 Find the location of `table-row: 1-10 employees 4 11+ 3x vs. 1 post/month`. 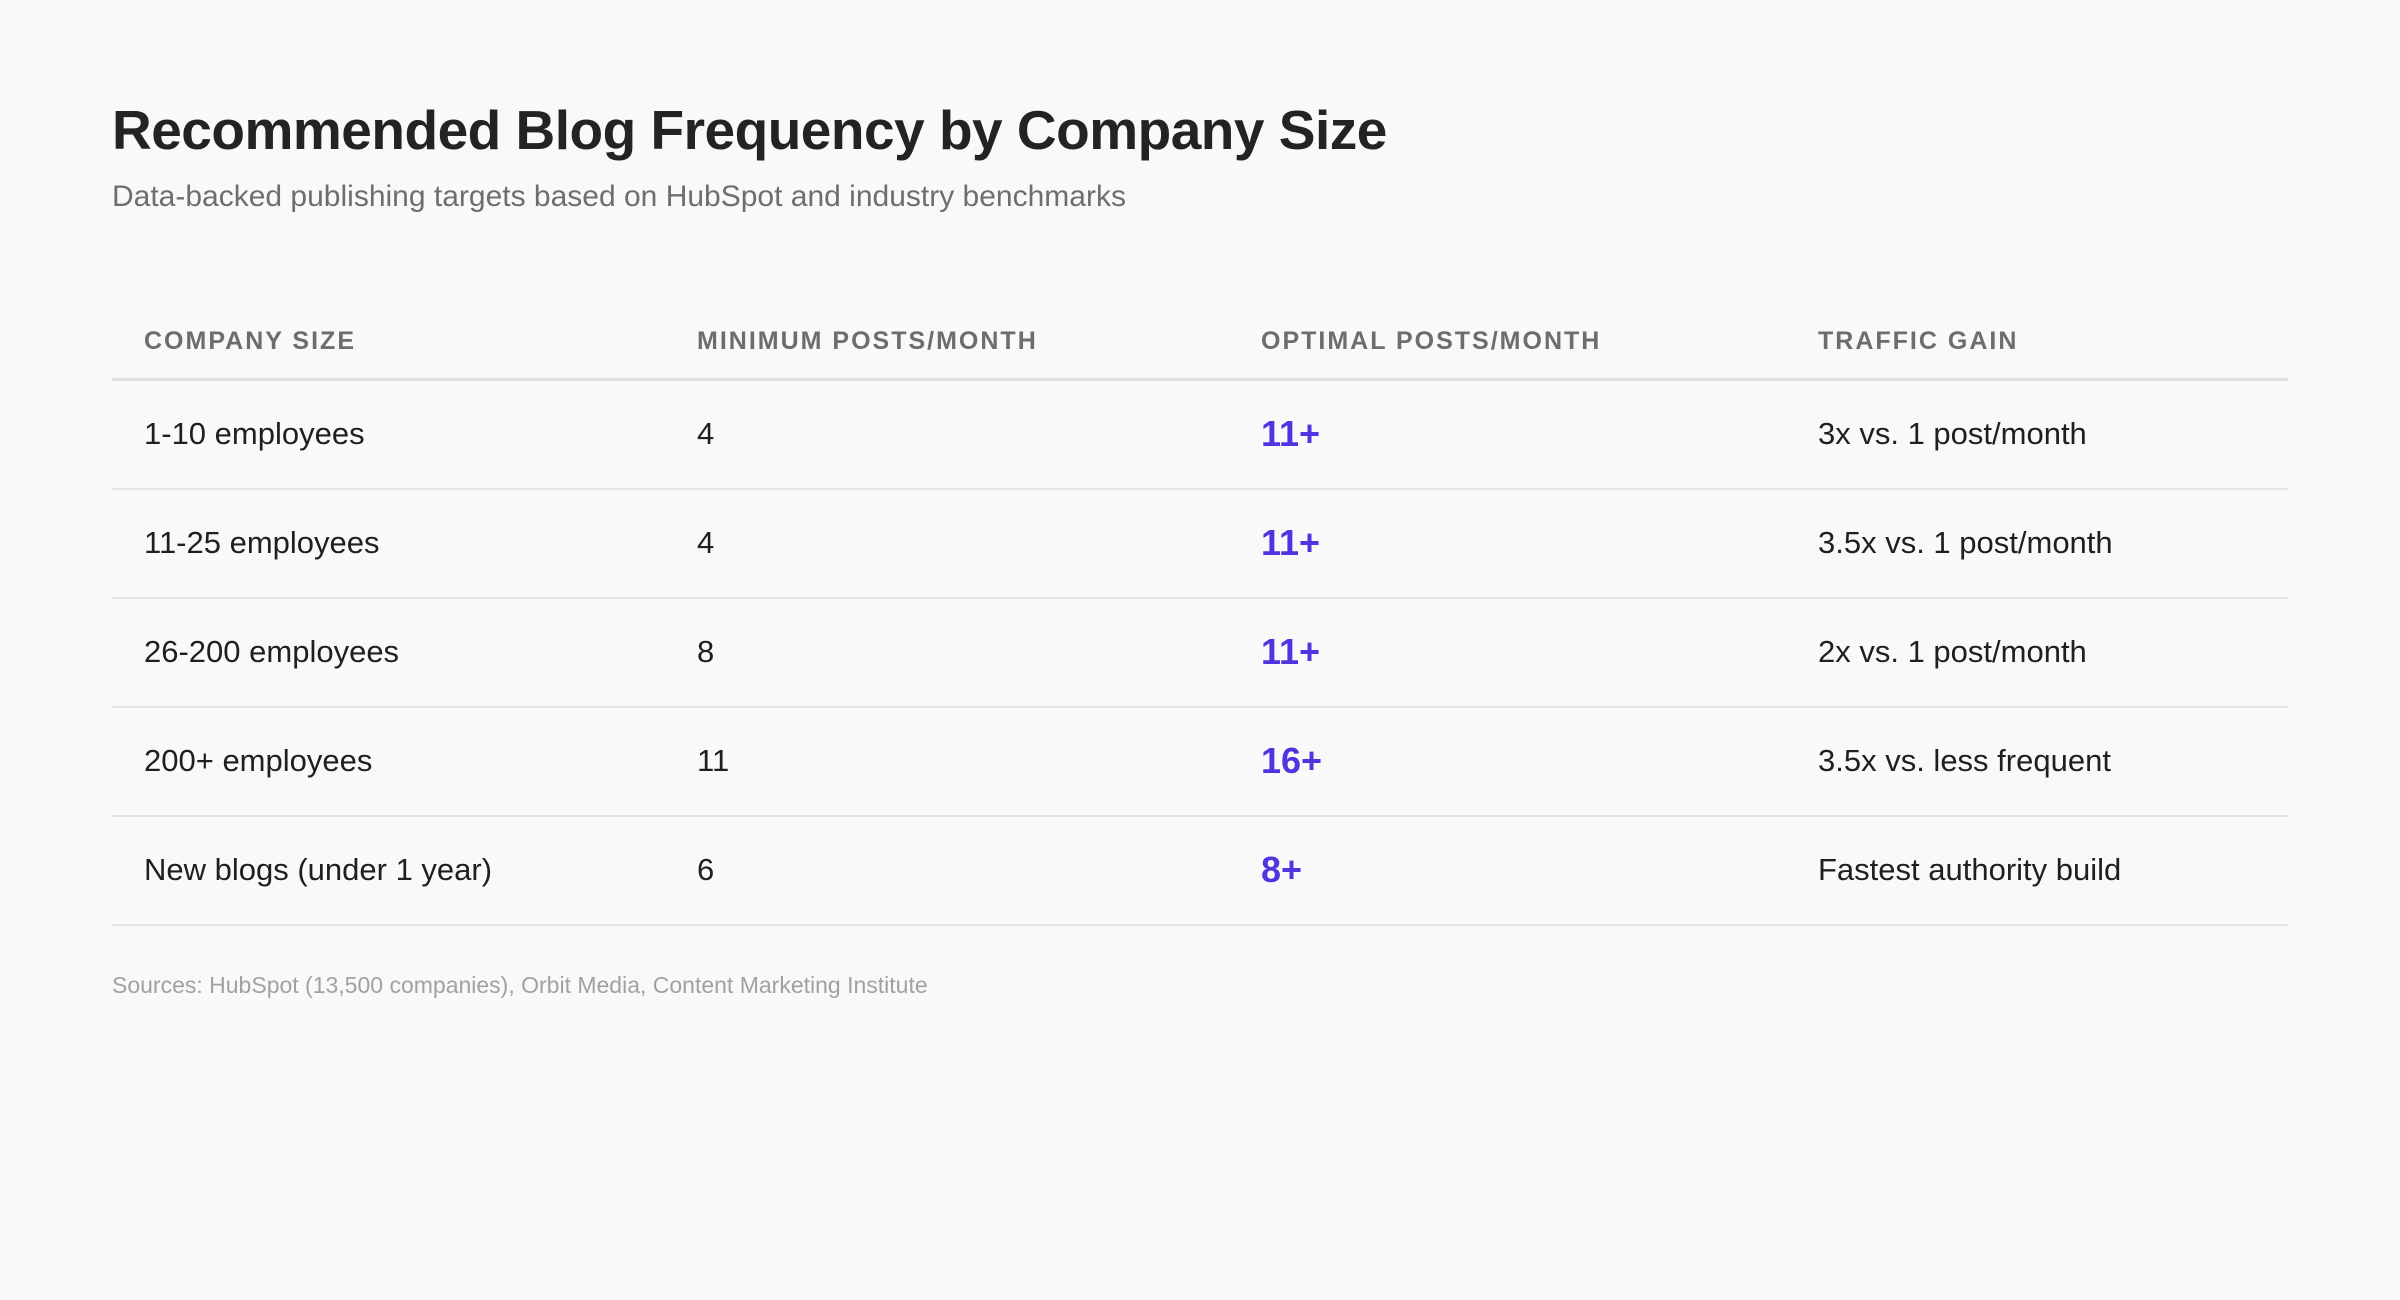

table-row: 1-10 employees 4 11+ 3x vs. 1 post/month is located at coordinates (1200, 434).